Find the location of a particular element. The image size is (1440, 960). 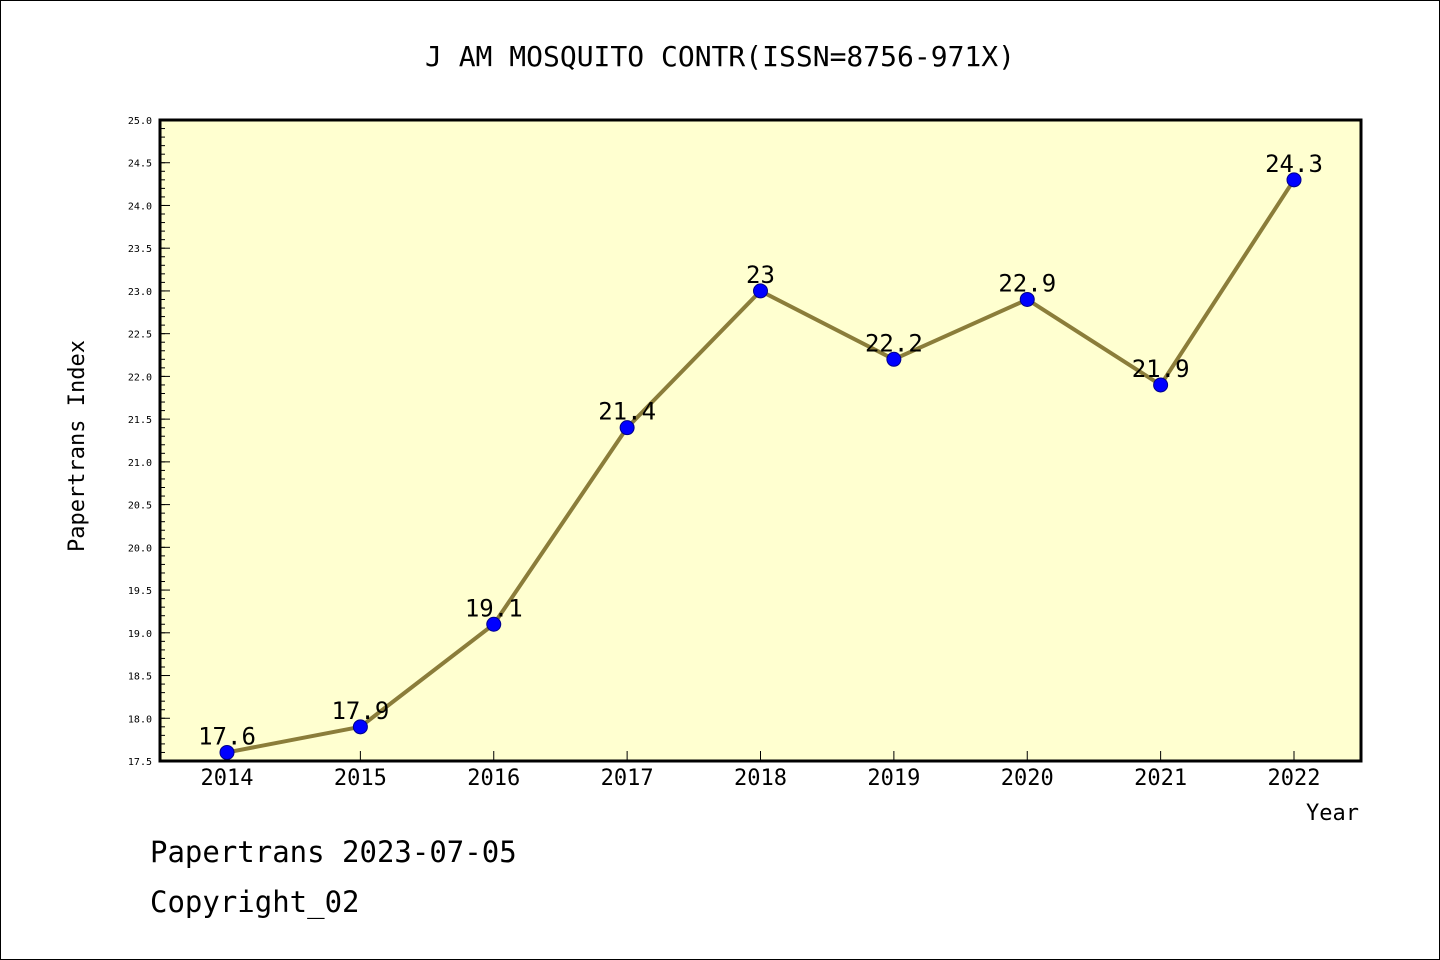

data-label: 23 is located at coordinates (760, 275).